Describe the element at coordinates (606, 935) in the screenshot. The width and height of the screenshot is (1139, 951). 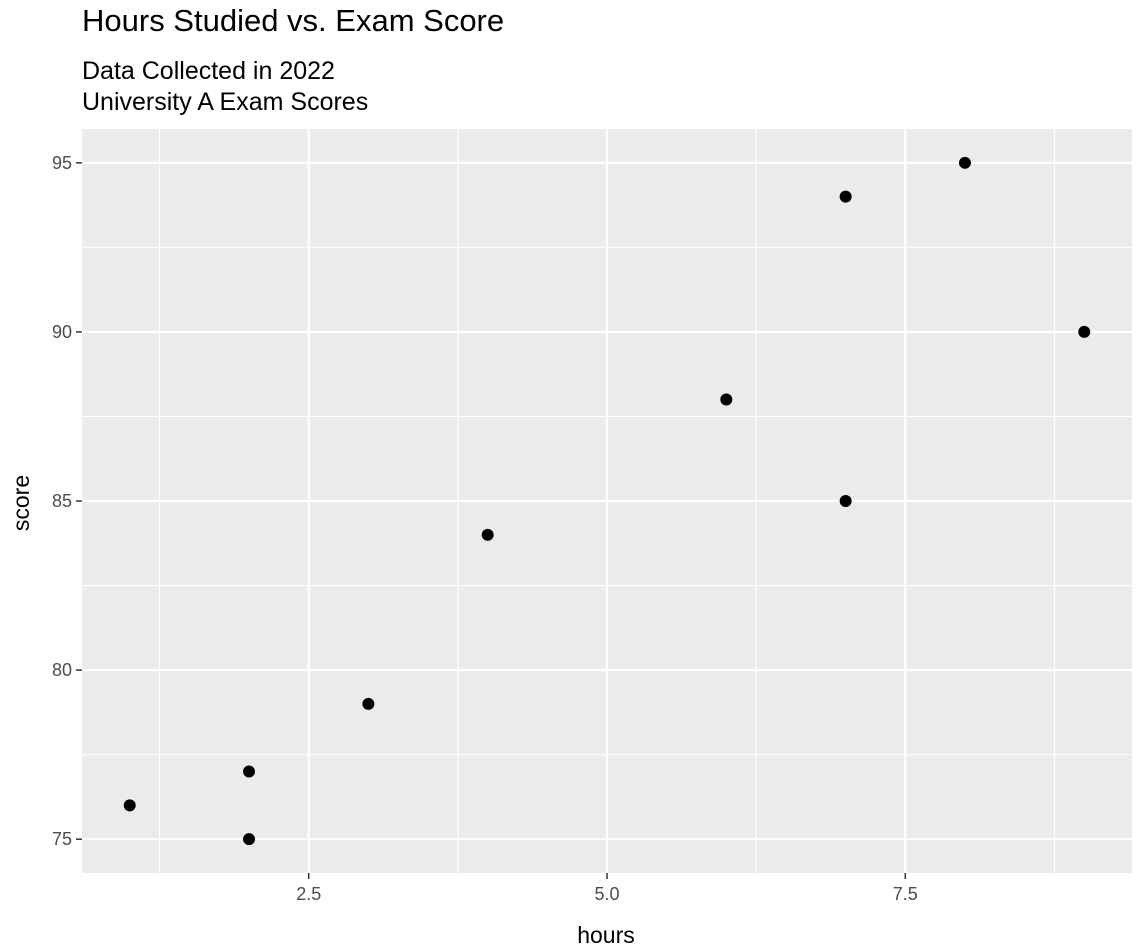
I see `x-axis-label: hours` at that location.